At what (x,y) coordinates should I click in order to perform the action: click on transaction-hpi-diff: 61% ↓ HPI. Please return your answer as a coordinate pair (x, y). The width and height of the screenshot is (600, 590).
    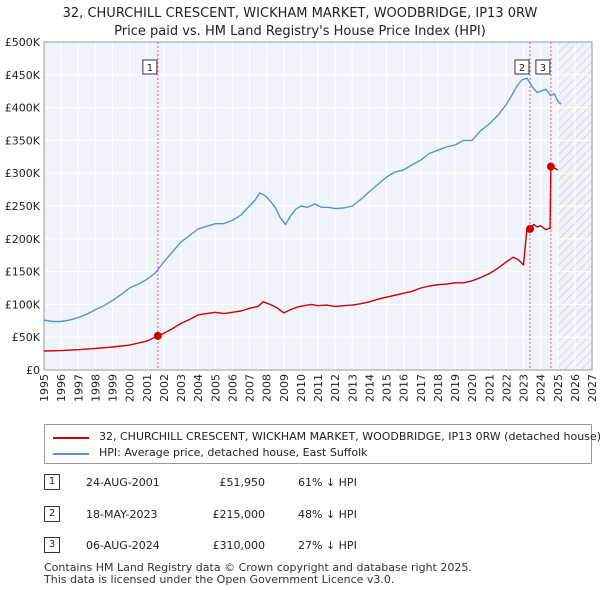
    Looking at the image, I should click on (327, 482).